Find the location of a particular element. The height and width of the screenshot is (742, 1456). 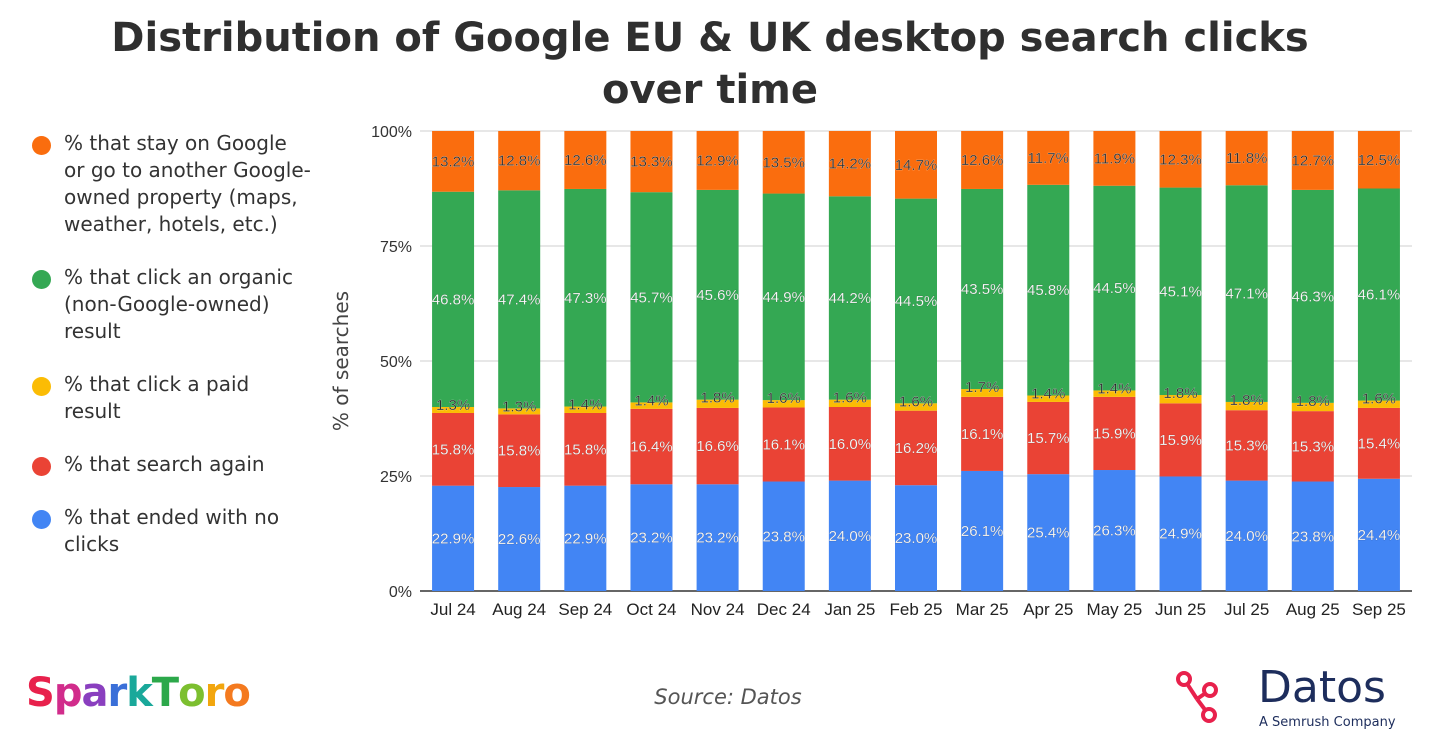

data-label: 15.3% is located at coordinates (1246, 445).